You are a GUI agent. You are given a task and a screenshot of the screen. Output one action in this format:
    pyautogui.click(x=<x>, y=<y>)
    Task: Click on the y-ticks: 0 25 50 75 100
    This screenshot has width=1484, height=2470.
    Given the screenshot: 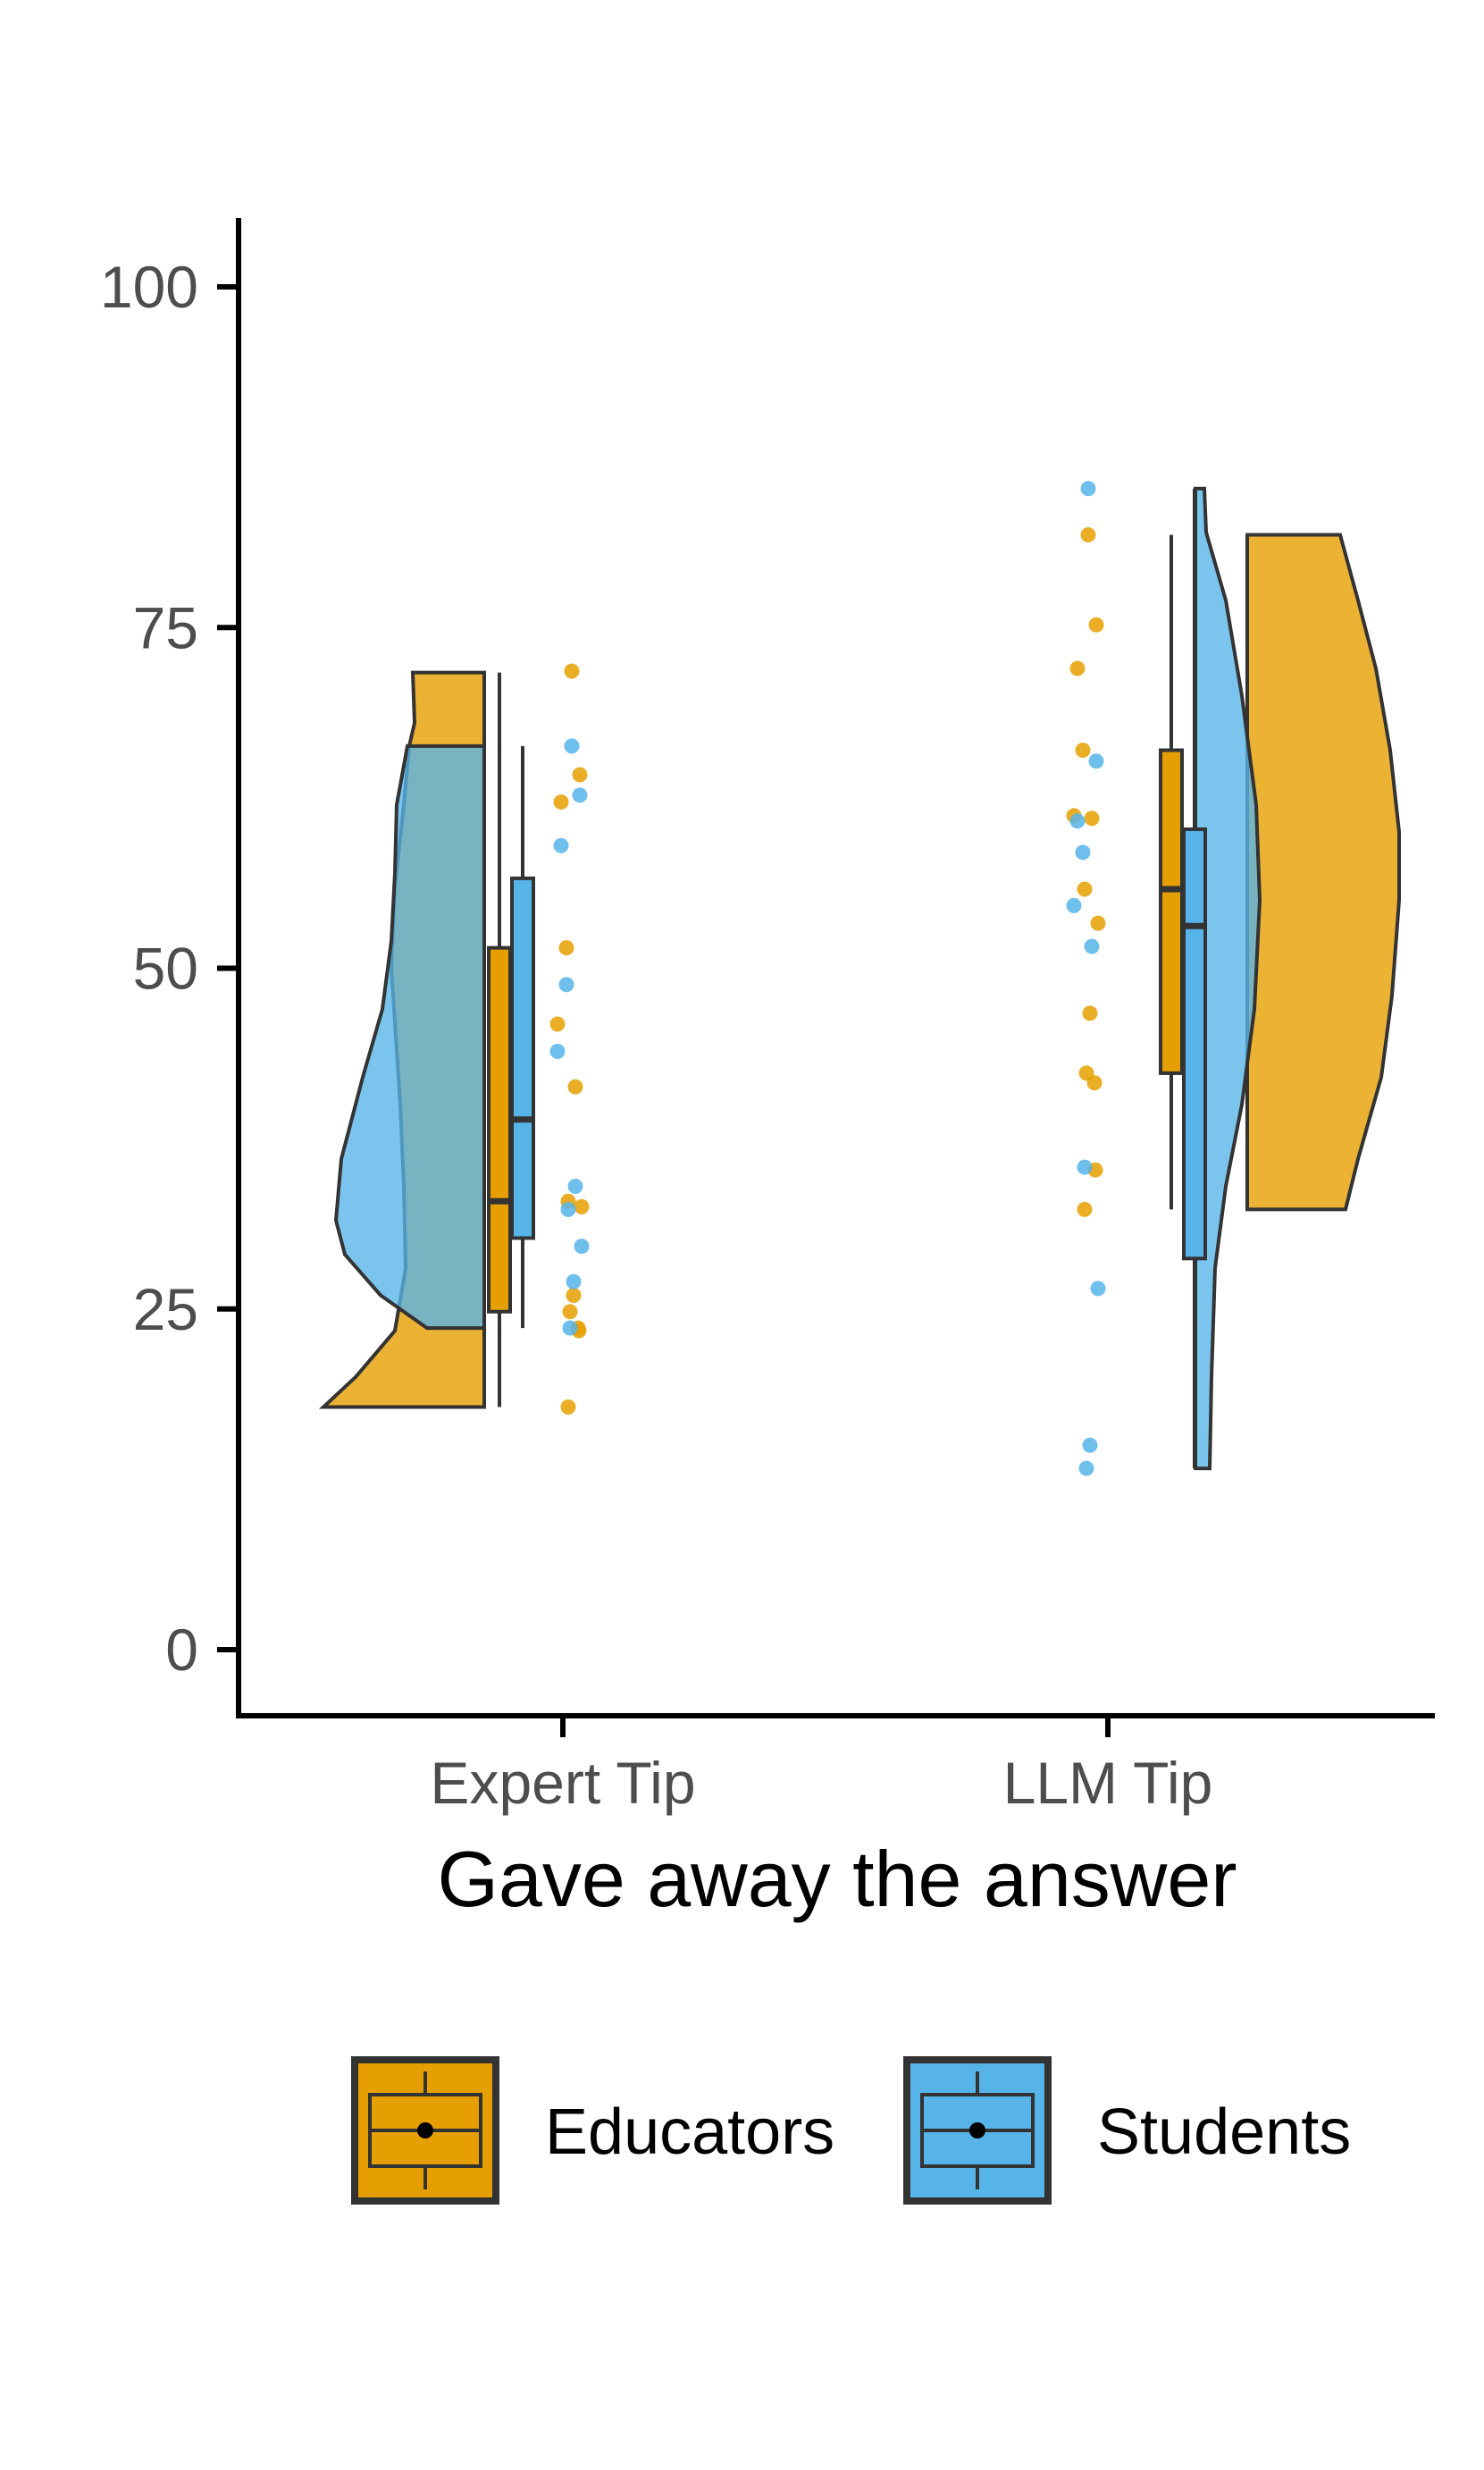 What is the action you would take?
    pyautogui.click(x=170, y=968)
    